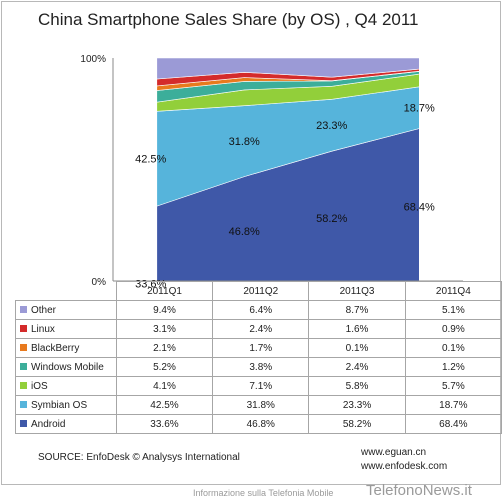 The image size is (502, 504). I want to click on data-label-android: 46.8%, so click(244, 232).